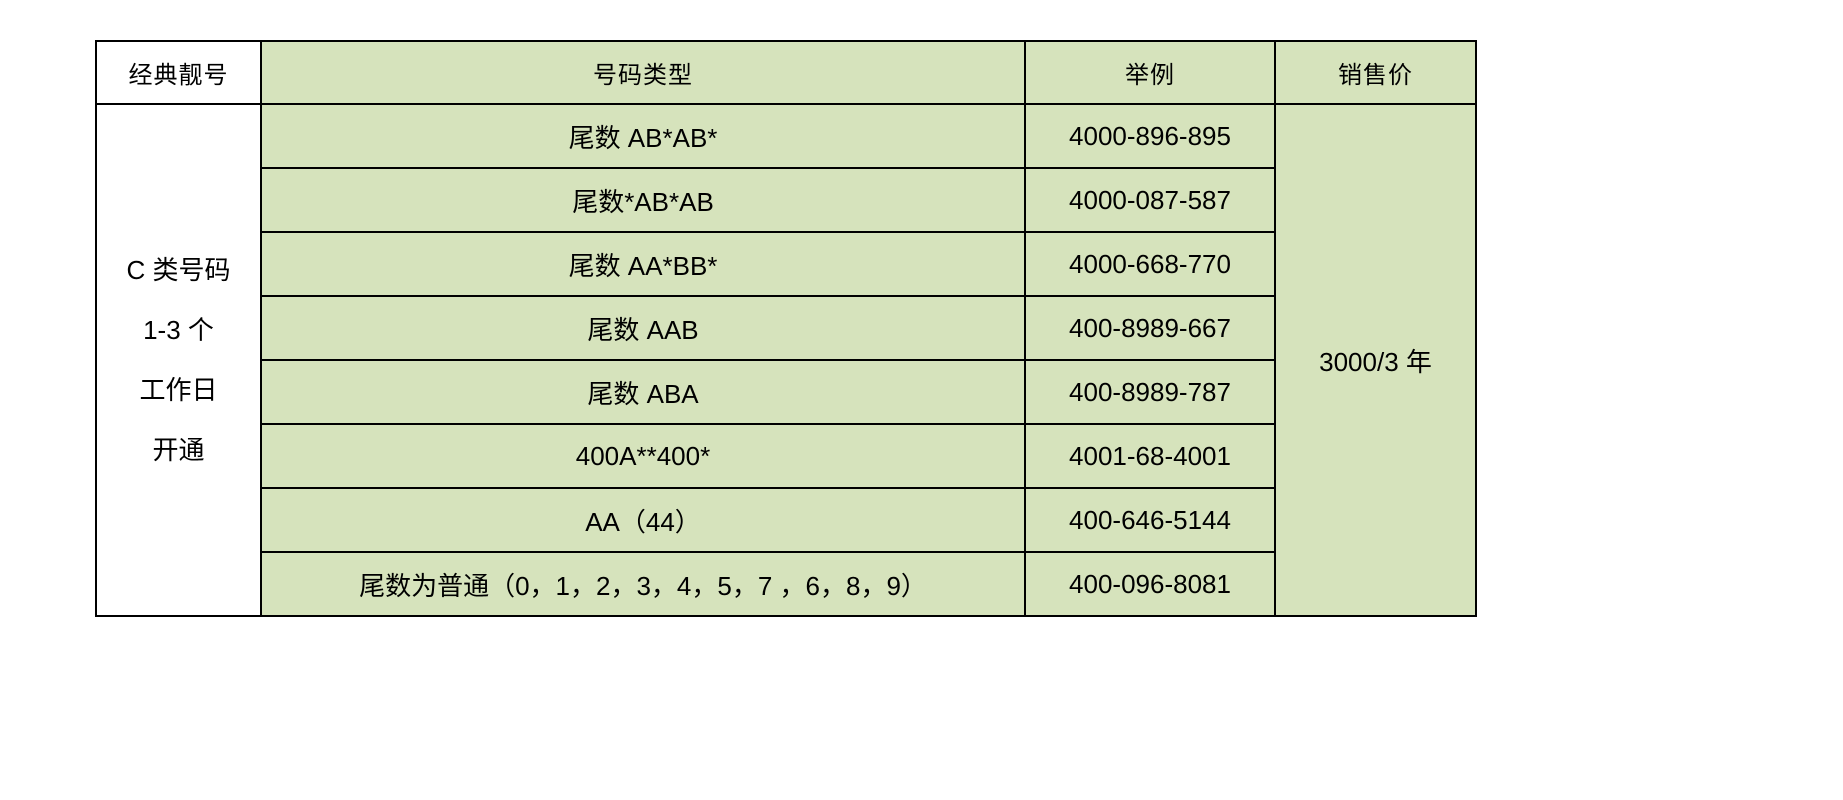  Describe the element at coordinates (643, 264) in the screenshot. I see `type-cell: 尾数 AA*BB*` at that location.